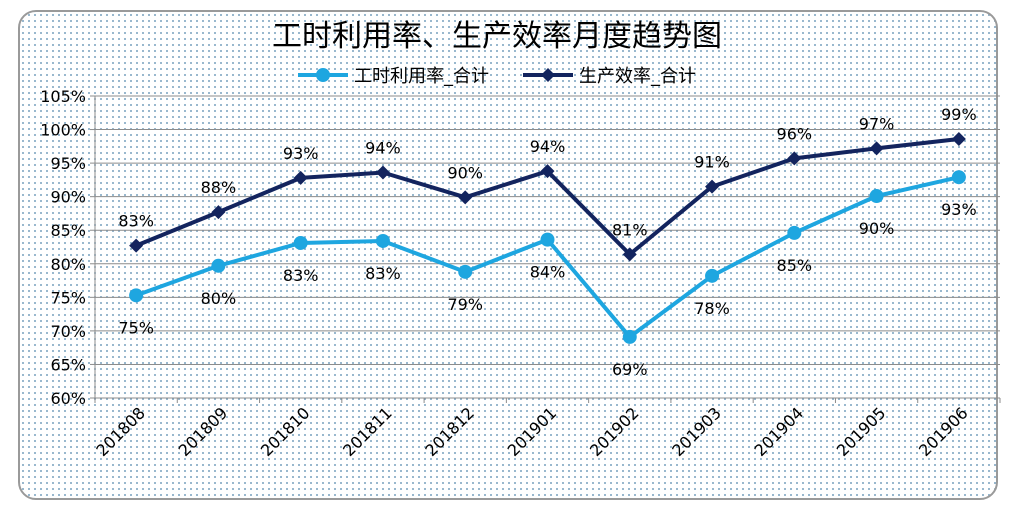 Image resolution: width=1019 pixels, height=509 pixels. Describe the element at coordinates (136, 327) in the screenshot. I see `data-label: 75%` at that location.